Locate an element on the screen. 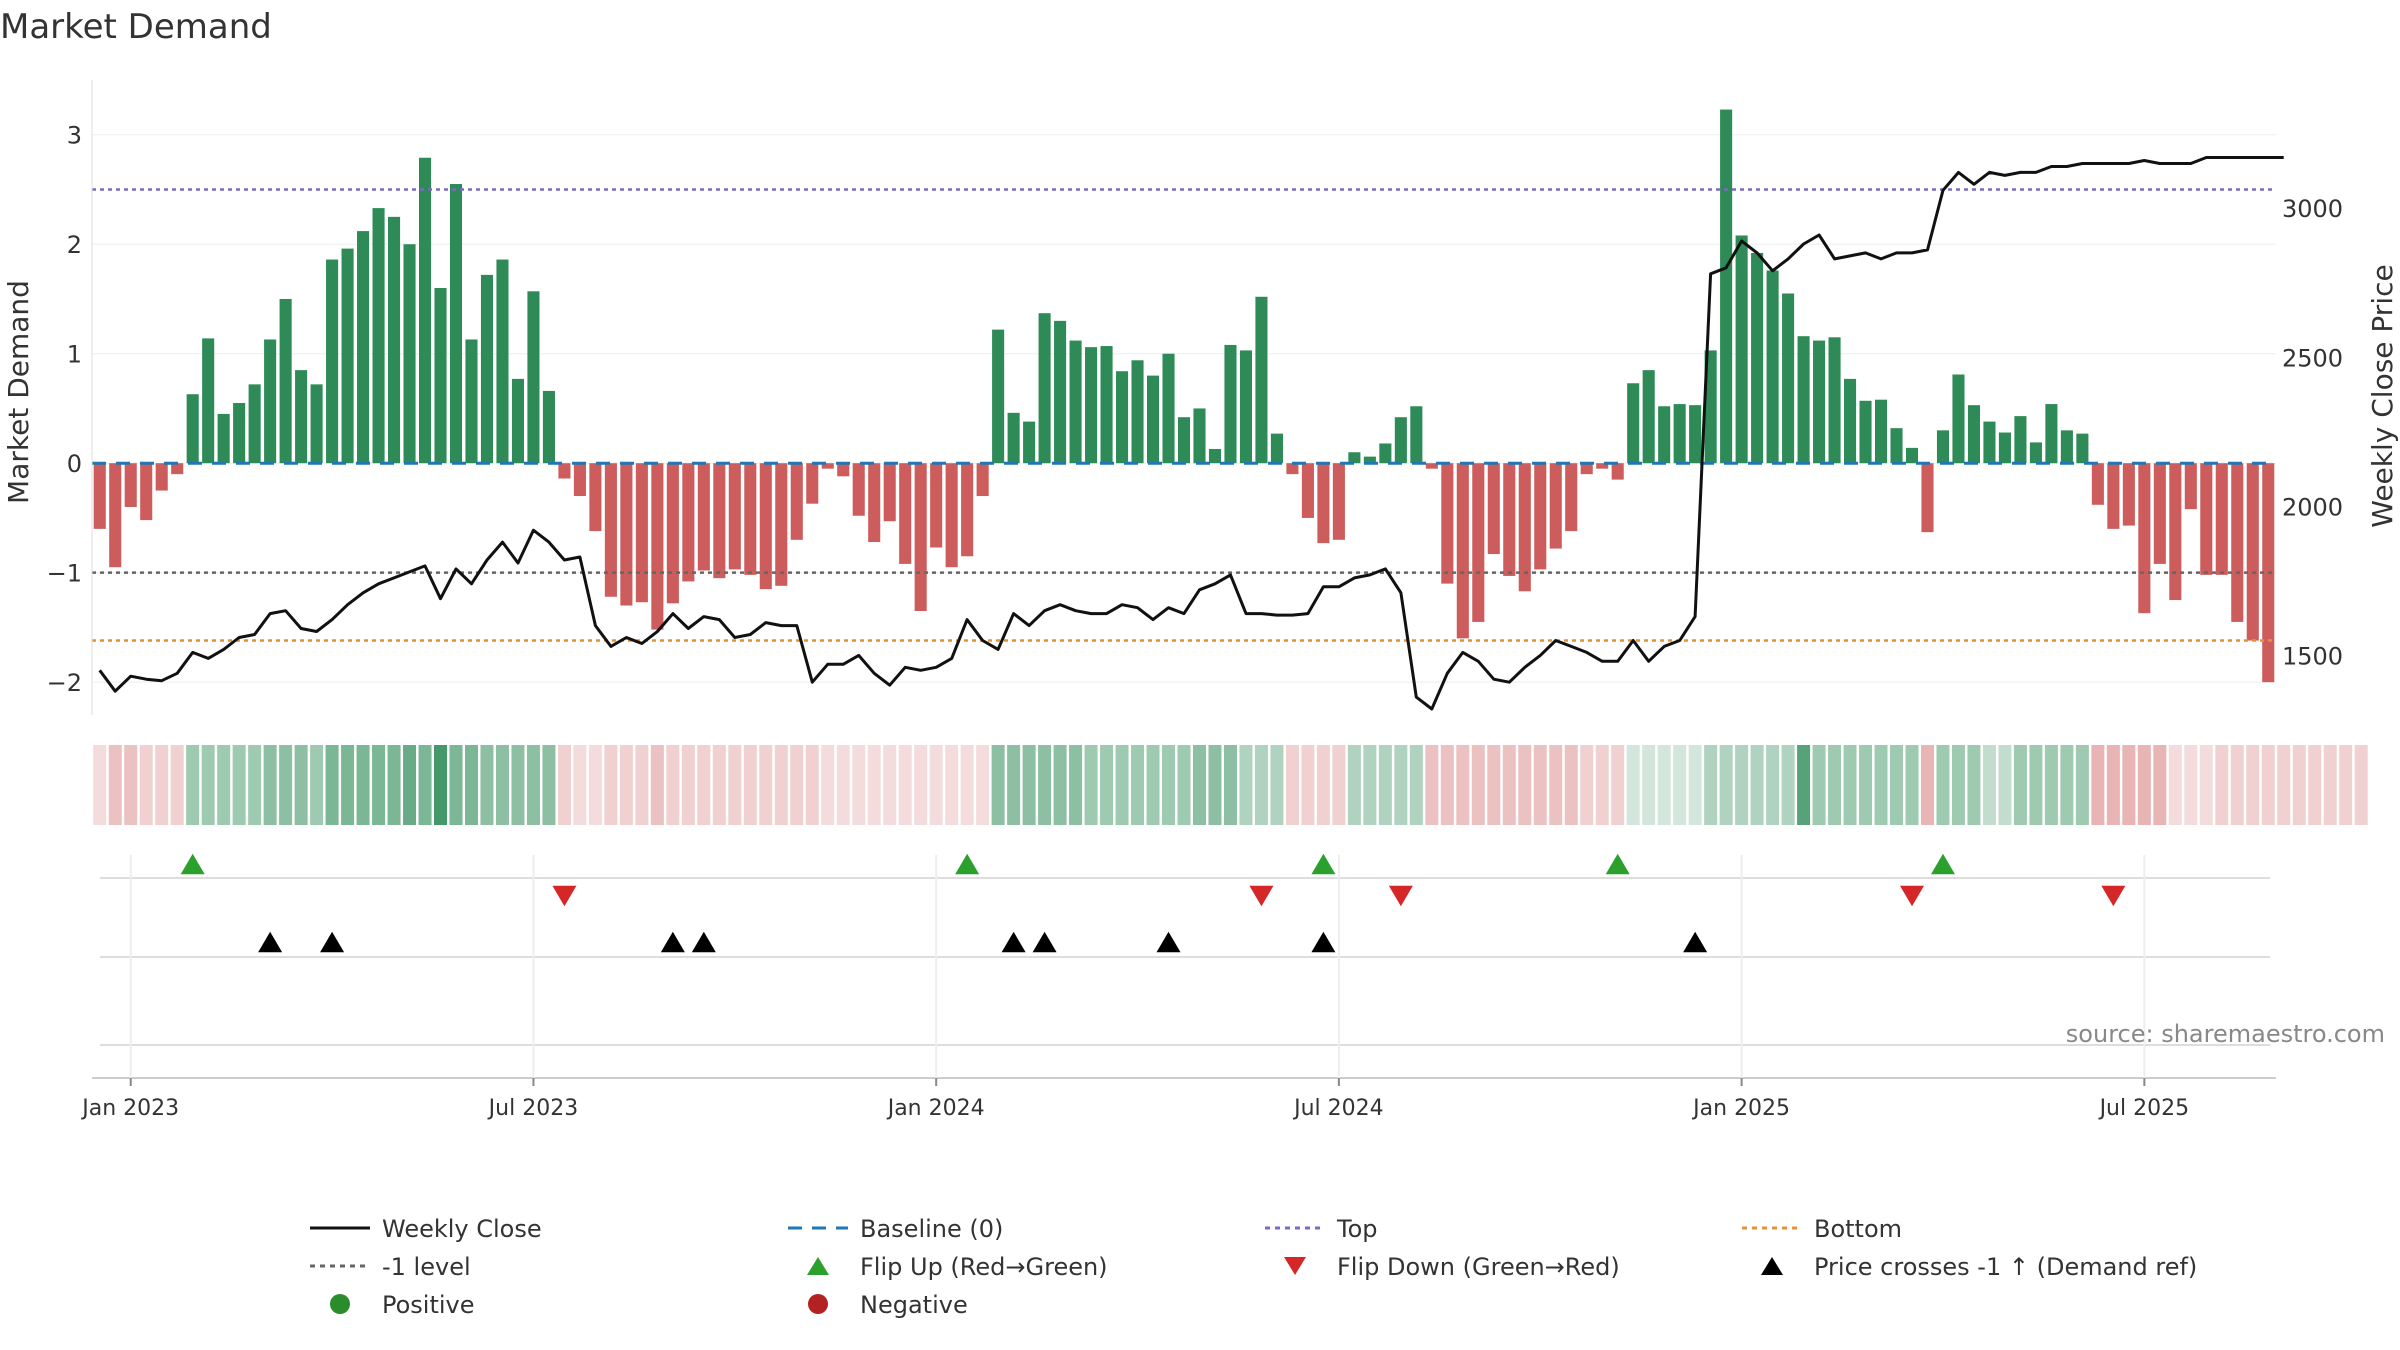 The image size is (2400, 1350). demand-axis: 3 2 1 0 −1 −2 is located at coordinates (70, 397).